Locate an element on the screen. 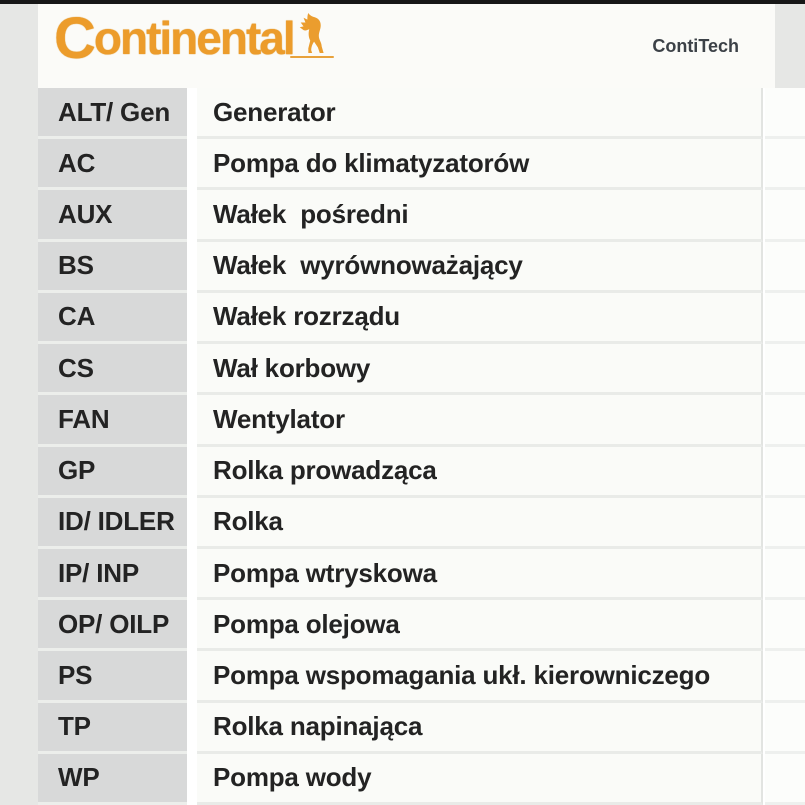 The height and width of the screenshot is (805, 805). logo-letter-c: C is located at coordinates (75, 38).